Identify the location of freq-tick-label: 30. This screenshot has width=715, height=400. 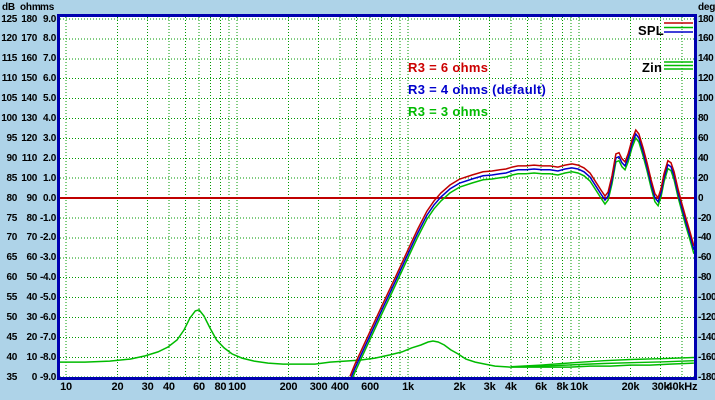
(147, 387).